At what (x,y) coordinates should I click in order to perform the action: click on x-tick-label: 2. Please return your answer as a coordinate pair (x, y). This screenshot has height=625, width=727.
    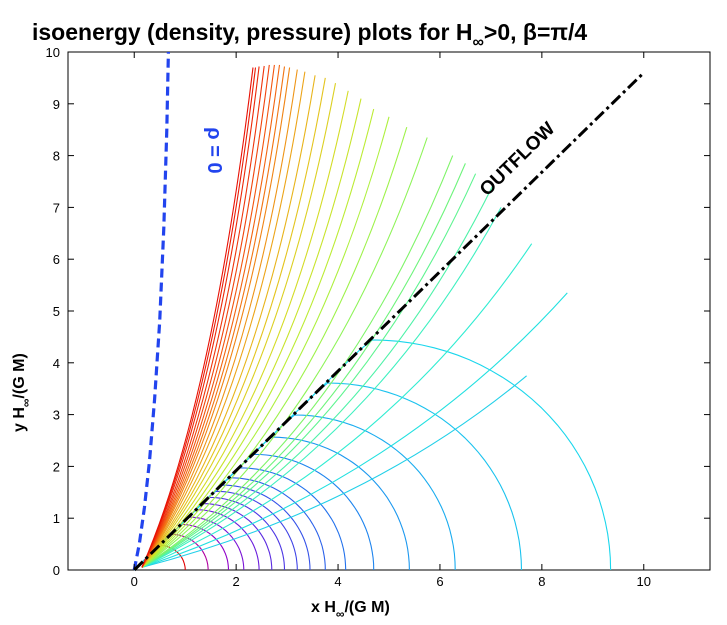
    Looking at the image, I should click on (236, 581).